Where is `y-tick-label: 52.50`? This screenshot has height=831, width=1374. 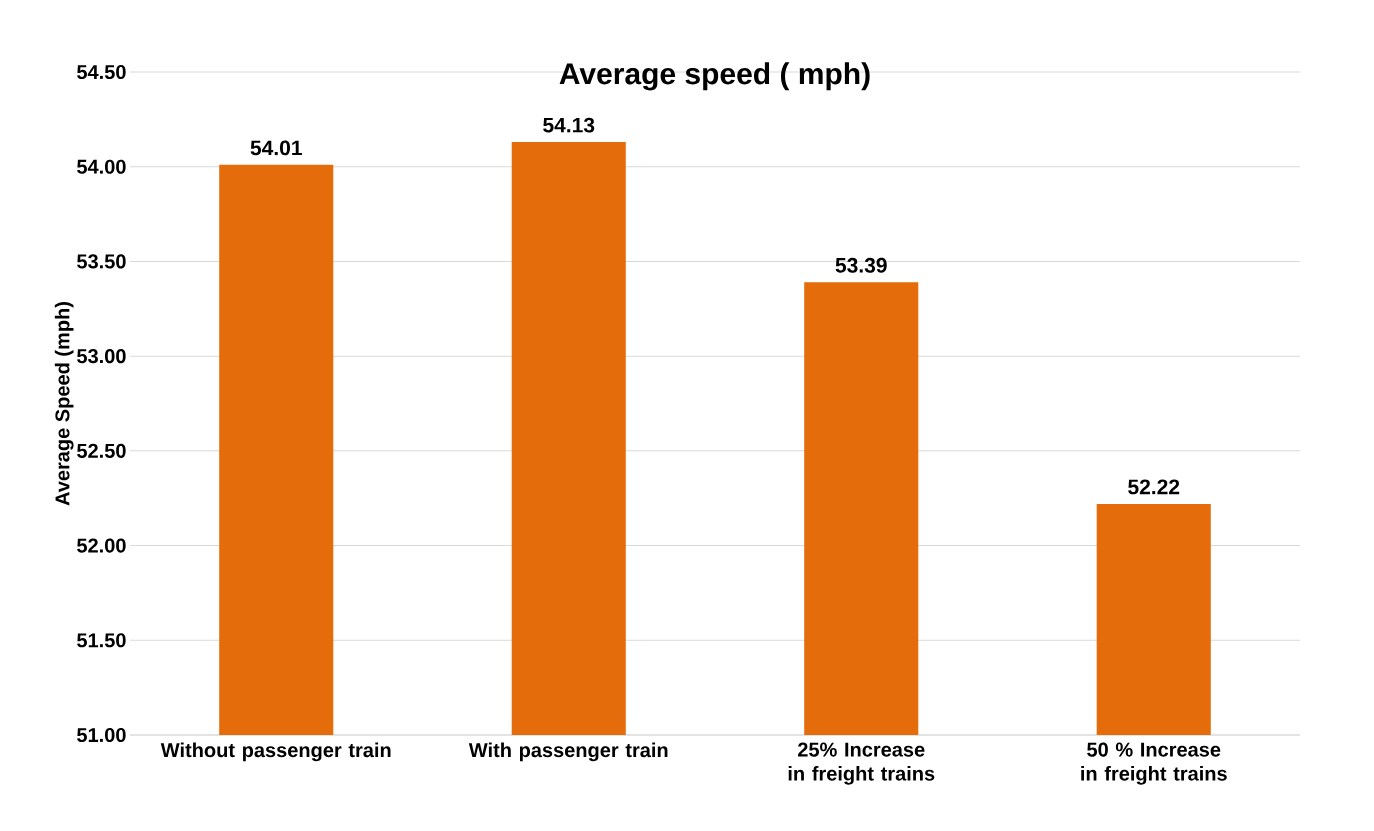
y-tick-label: 52.50 is located at coordinates (101, 450).